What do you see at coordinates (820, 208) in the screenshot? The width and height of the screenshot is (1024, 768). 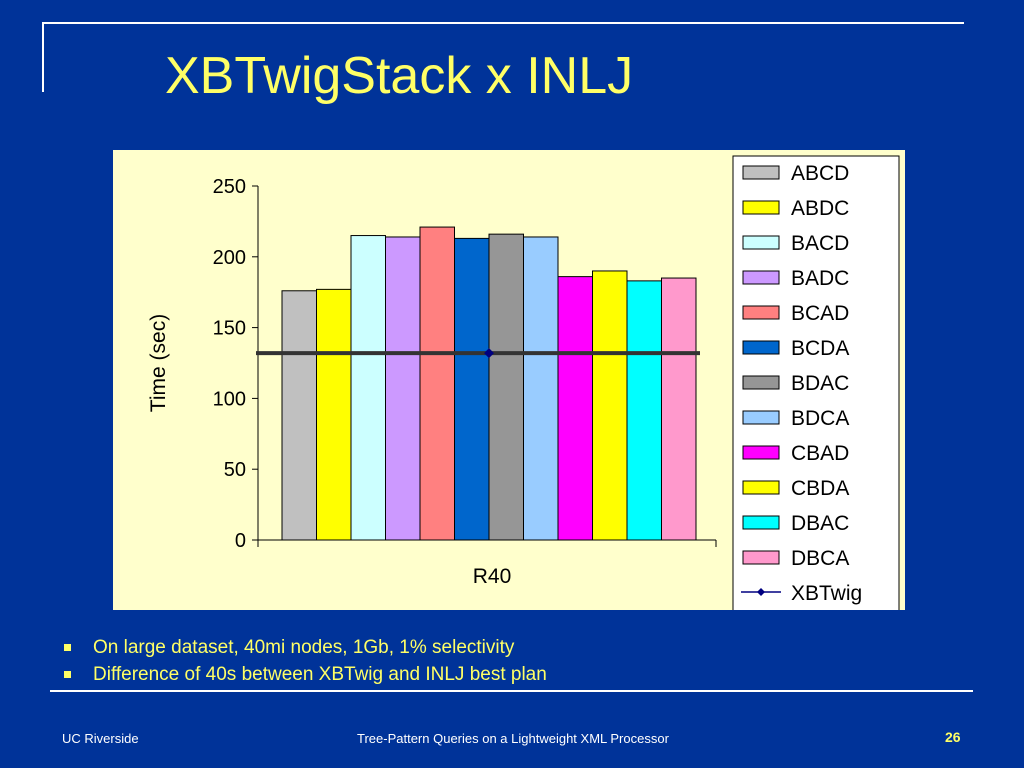 I see `legend-label: ABDC` at bounding box center [820, 208].